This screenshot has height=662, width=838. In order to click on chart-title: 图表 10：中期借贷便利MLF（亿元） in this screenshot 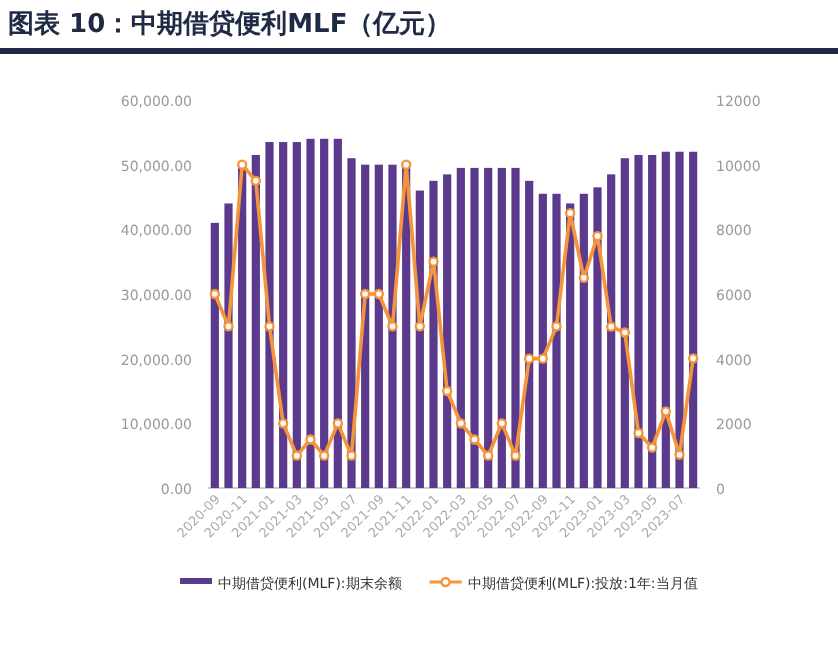, I will do `click(230, 24)`.